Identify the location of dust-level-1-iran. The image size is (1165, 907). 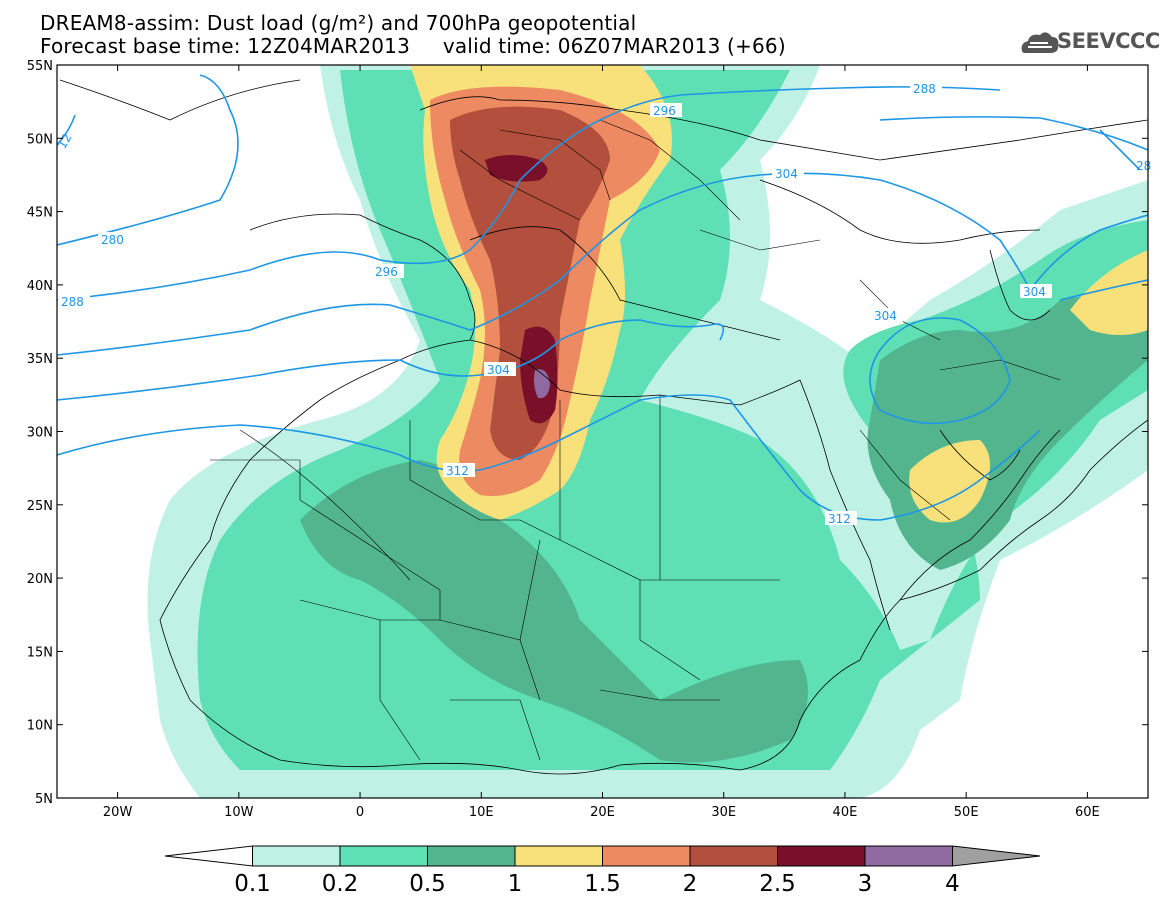
(1109, 292).